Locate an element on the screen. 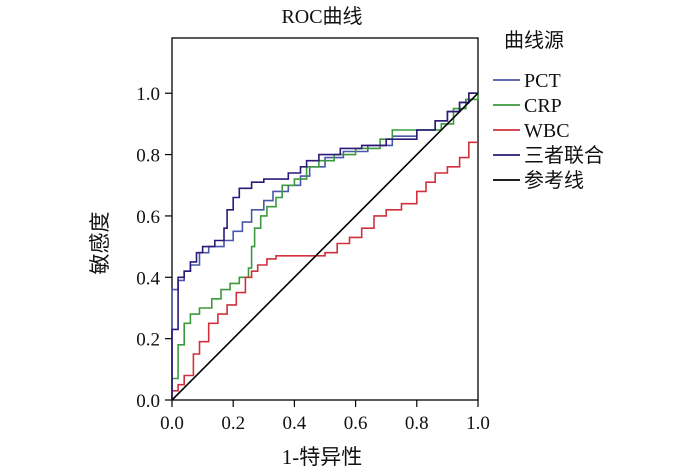 This screenshot has height=475, width=700. y-tick-label: 1.0 is located at coordinates (148, 94).